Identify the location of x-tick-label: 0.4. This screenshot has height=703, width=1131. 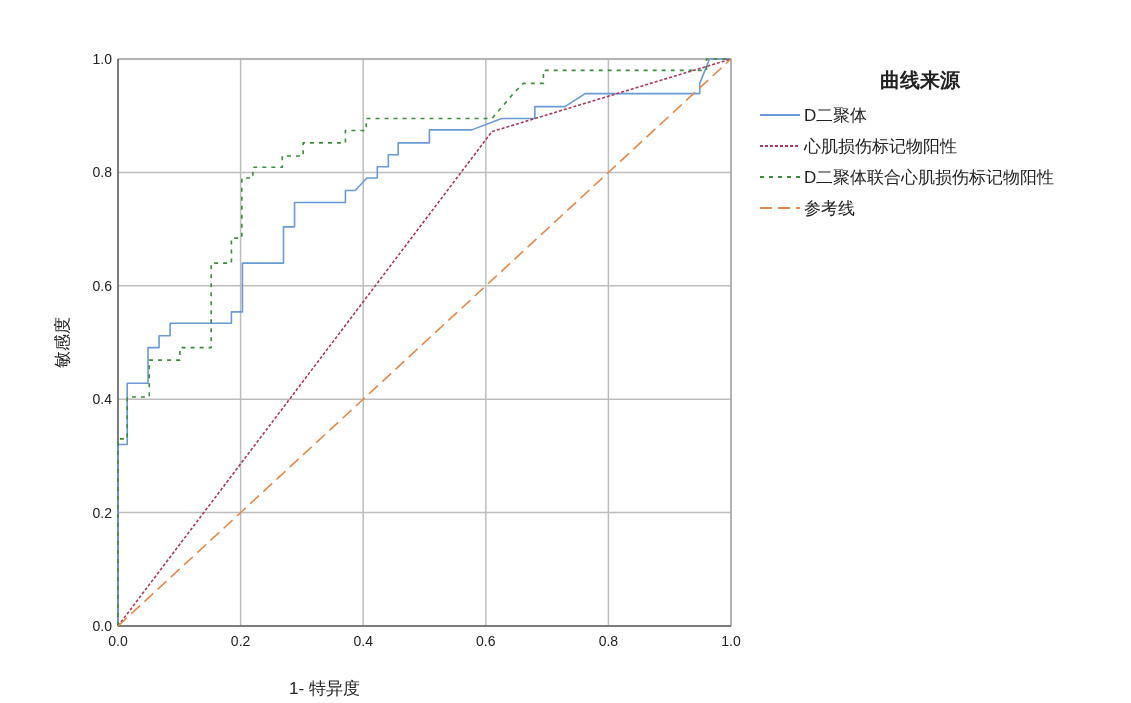
(363, 641).